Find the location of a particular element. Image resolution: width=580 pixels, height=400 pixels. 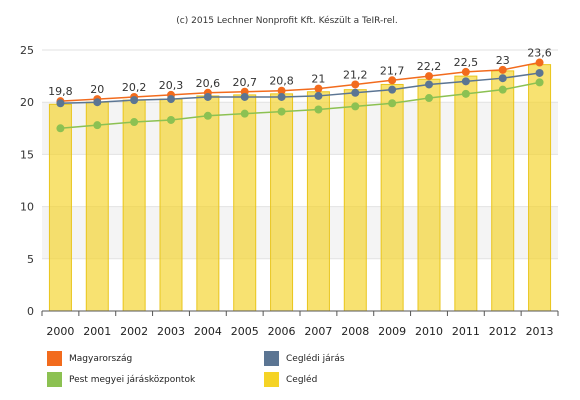

data-label-2006: 20,8 is located at coordinates (281, 81).